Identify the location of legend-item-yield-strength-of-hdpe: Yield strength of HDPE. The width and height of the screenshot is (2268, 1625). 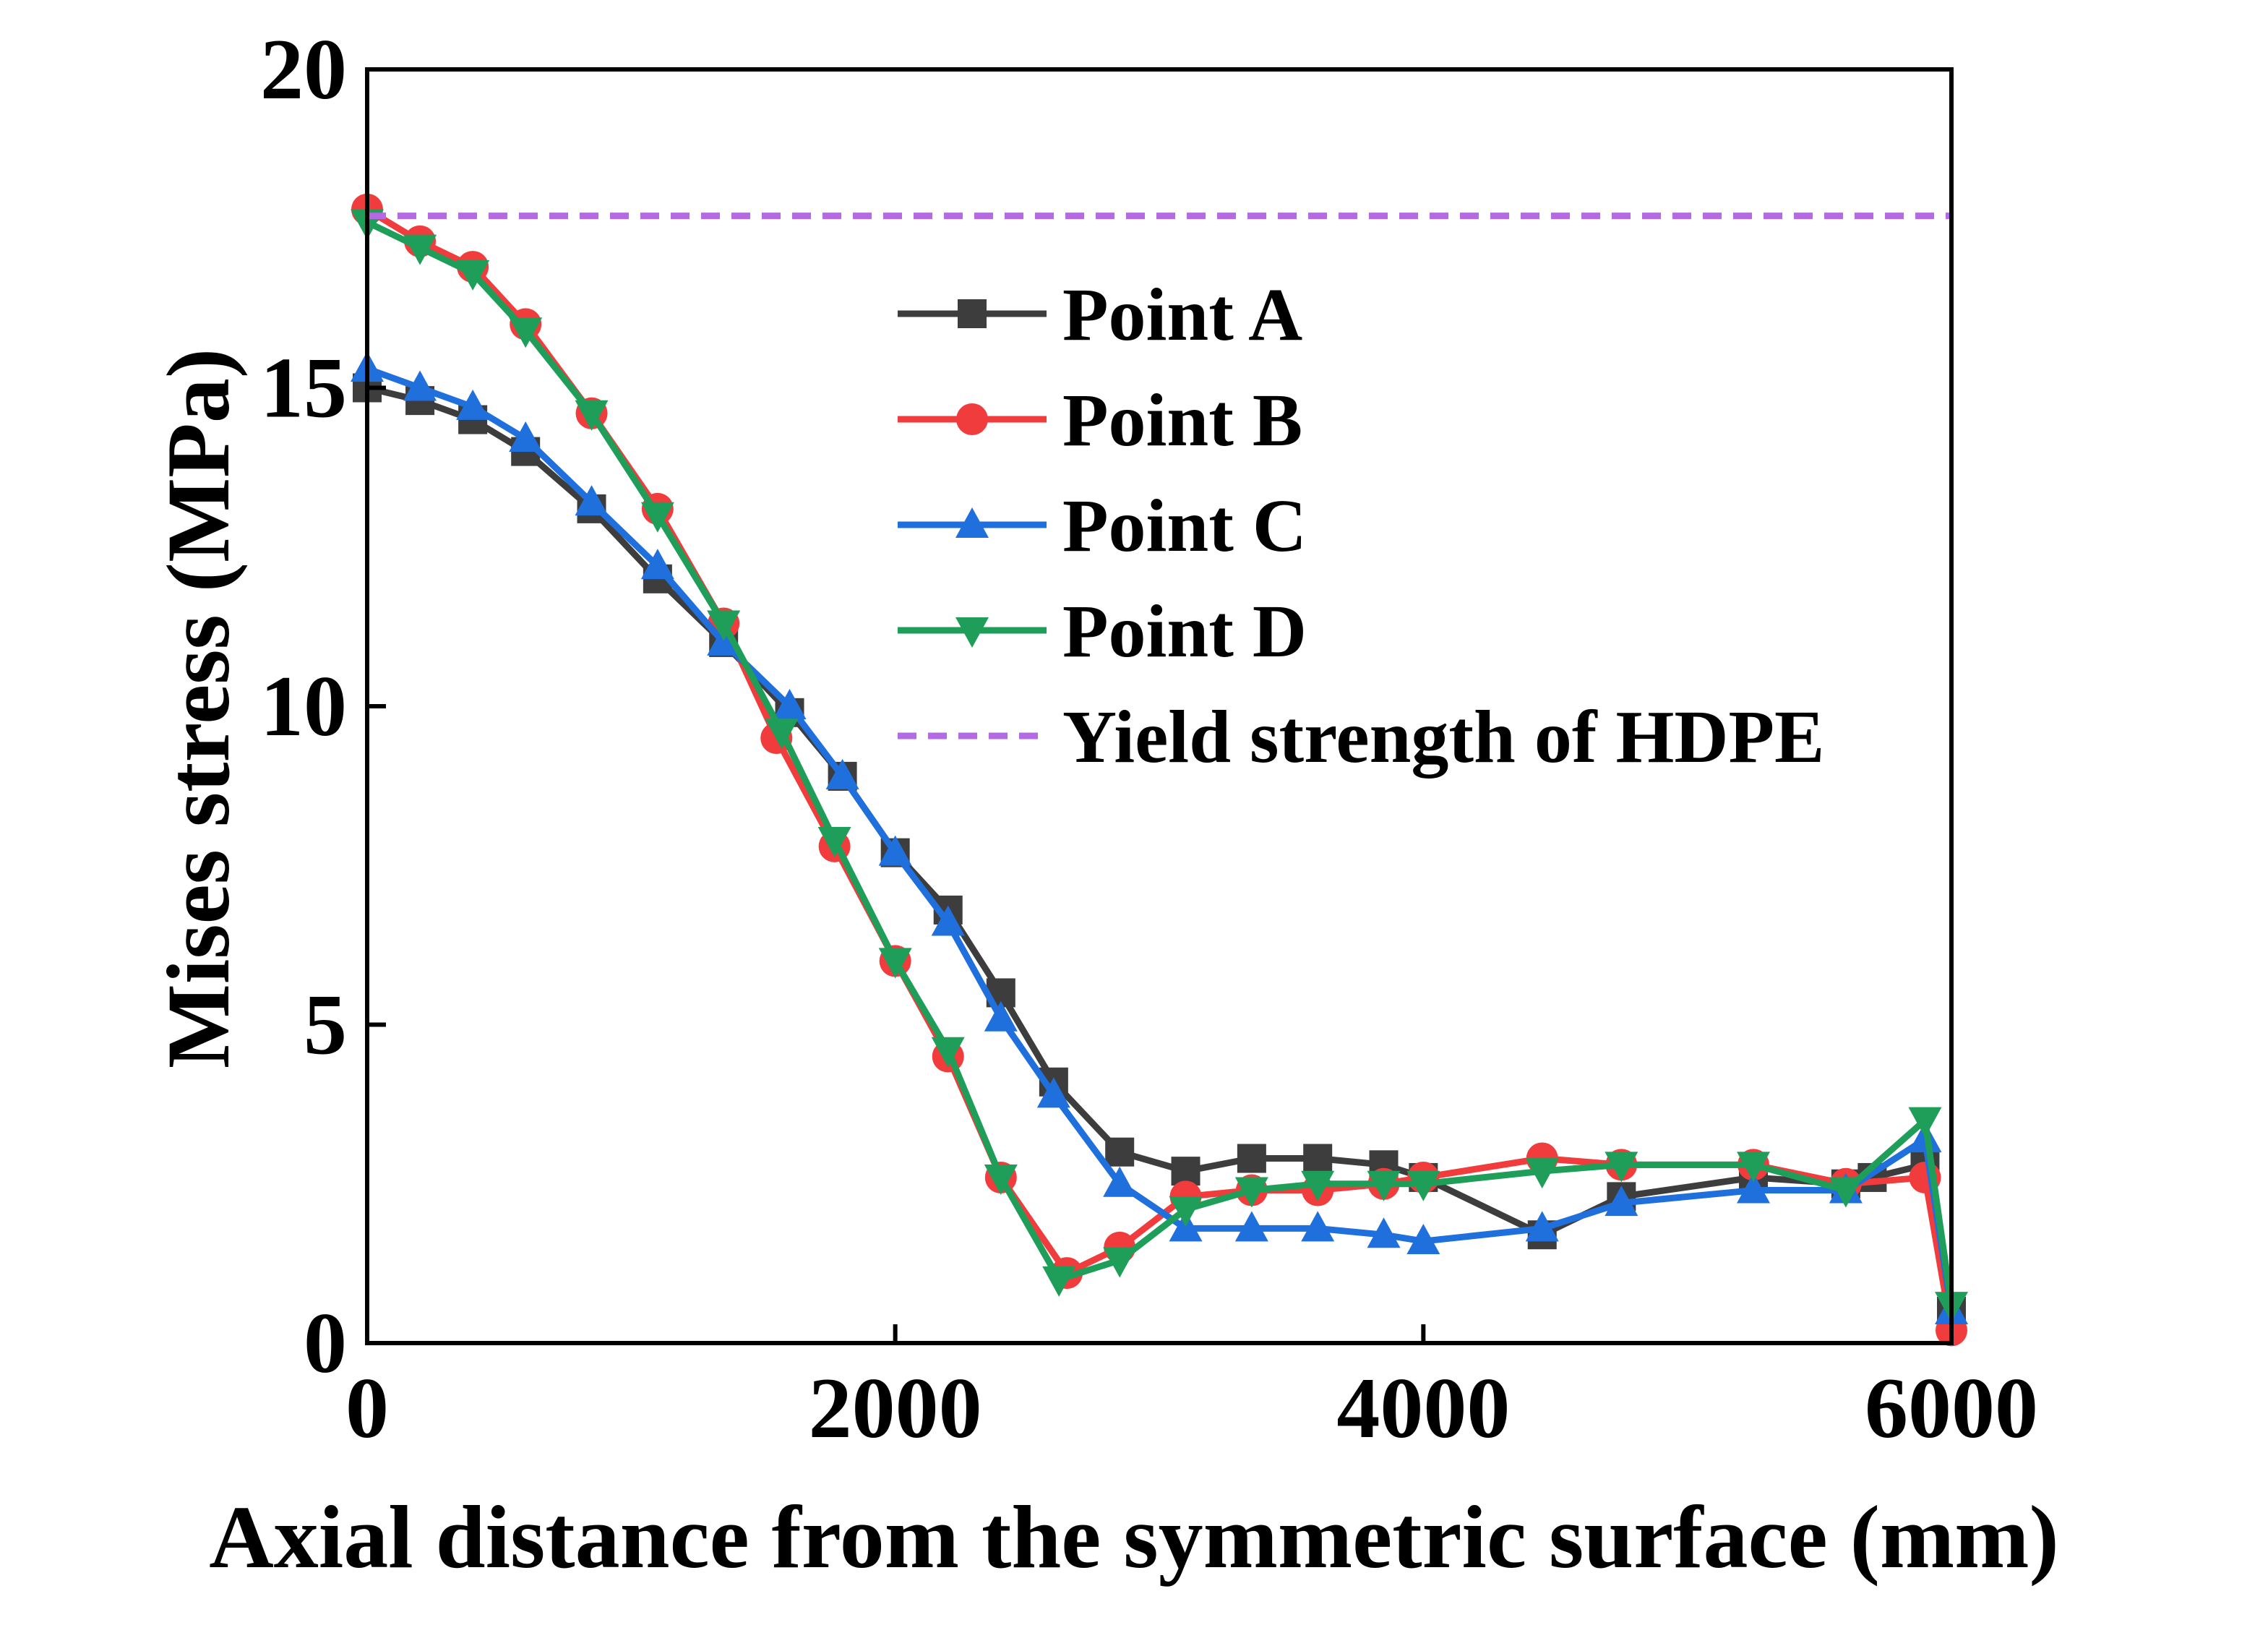
(1361, 737).